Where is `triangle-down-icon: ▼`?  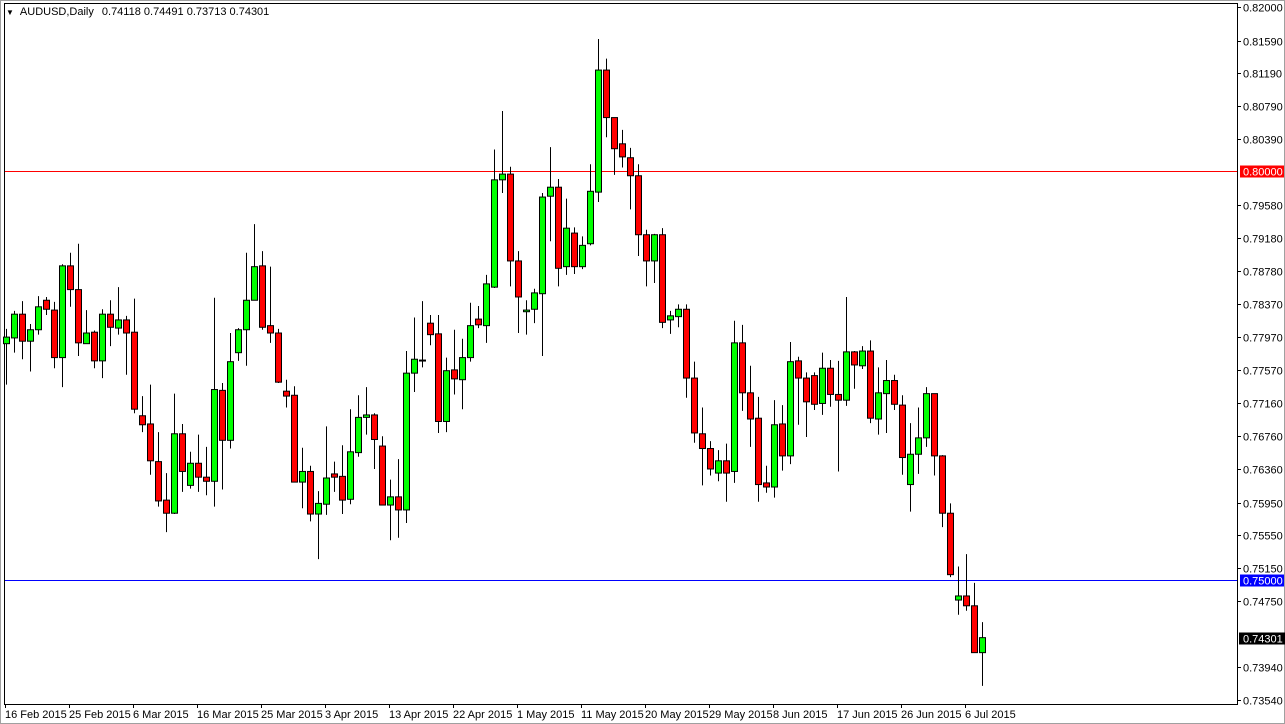
triangle-down-icon: ▼ is located at coordinates (10, 12).